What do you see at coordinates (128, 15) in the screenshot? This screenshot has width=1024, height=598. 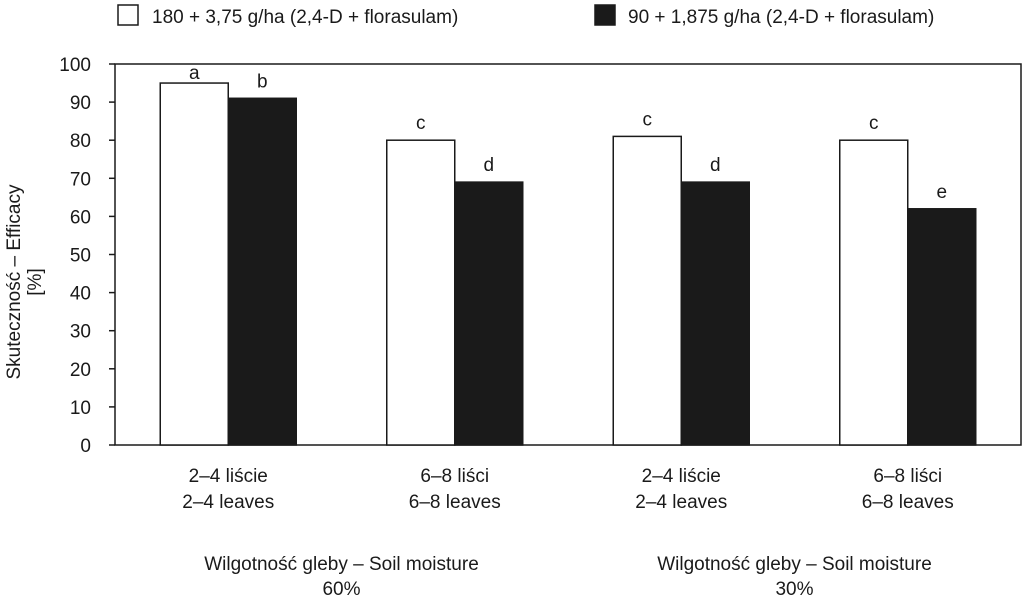 I see `legend-swatch-white` at bounding box center [128, 15].